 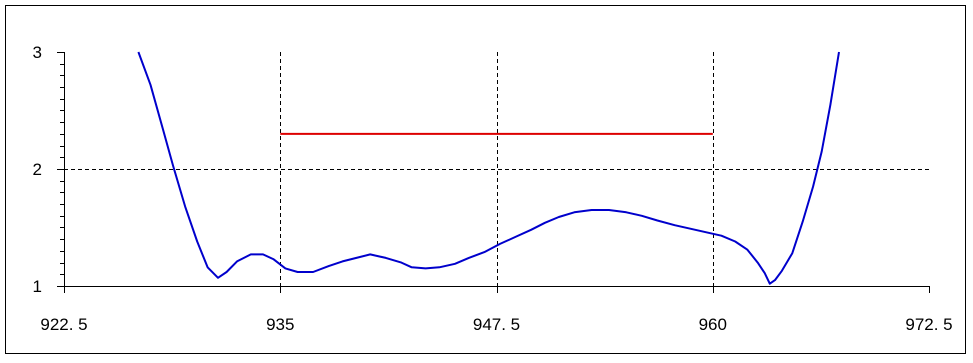 What do you see at coordinates (928, 324) in the screenshot?
I see `x-tick-label: 972. 5` at bounding box center [928, 324].